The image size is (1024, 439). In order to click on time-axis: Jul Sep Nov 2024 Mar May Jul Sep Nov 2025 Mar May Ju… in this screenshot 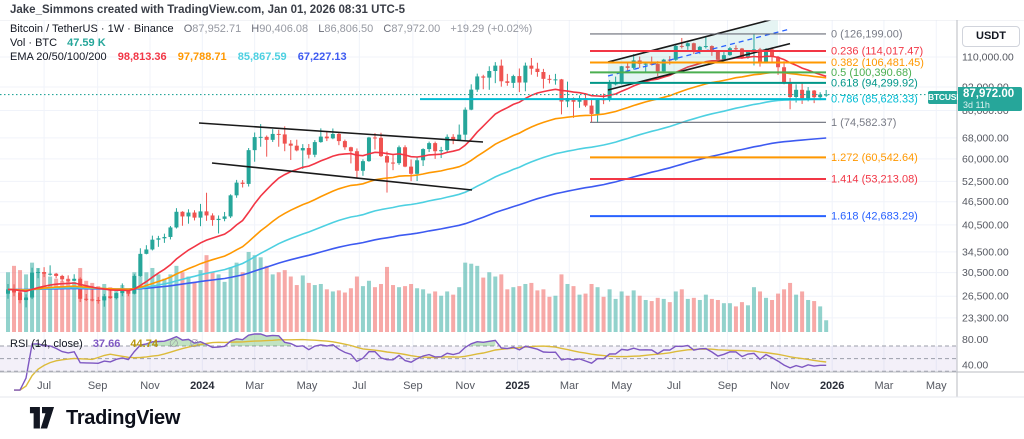, I will do `click(492, 386)`.